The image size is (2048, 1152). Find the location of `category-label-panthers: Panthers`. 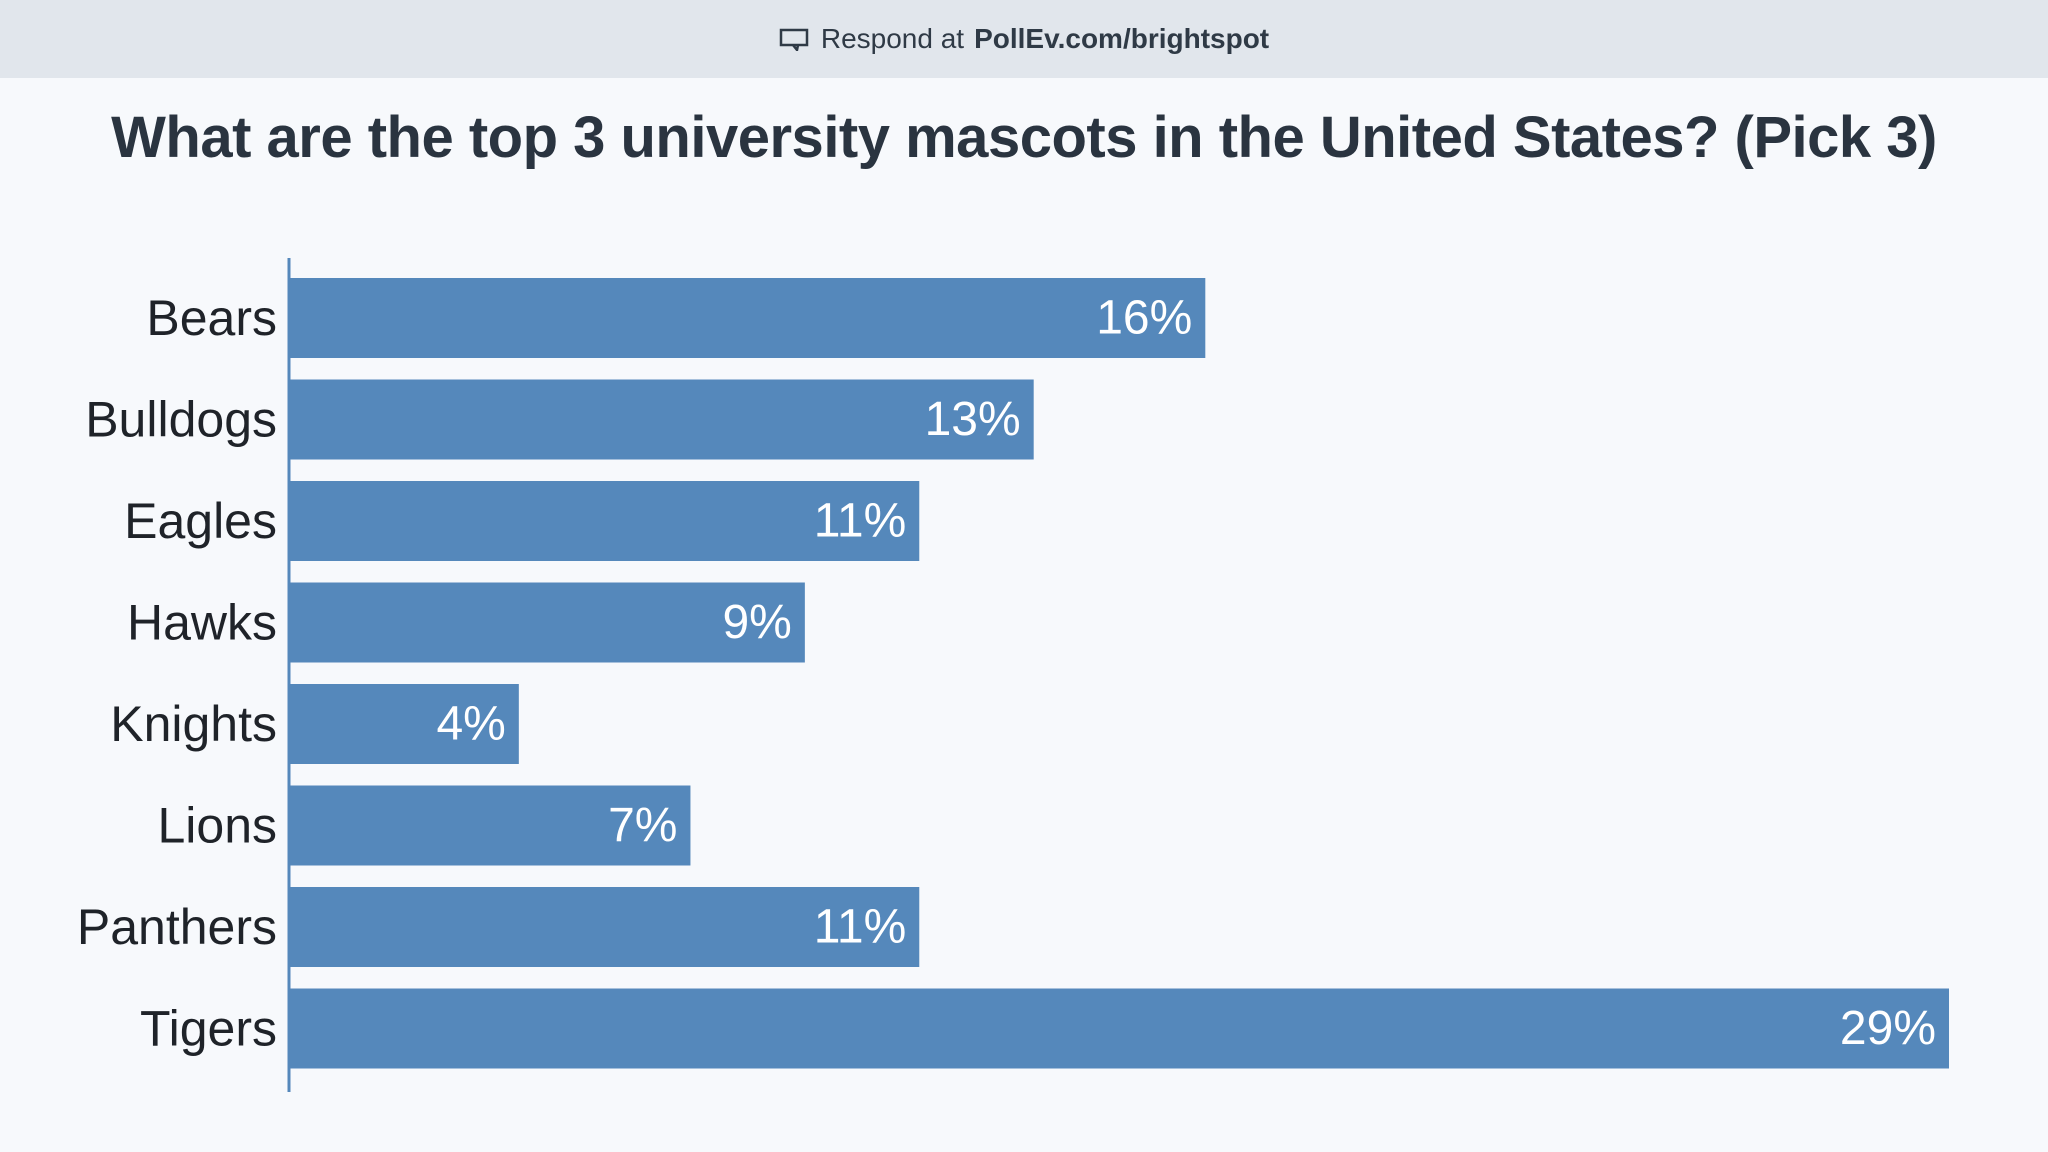

category-label-panthers: Panthers is located at coordinates (177, 927).